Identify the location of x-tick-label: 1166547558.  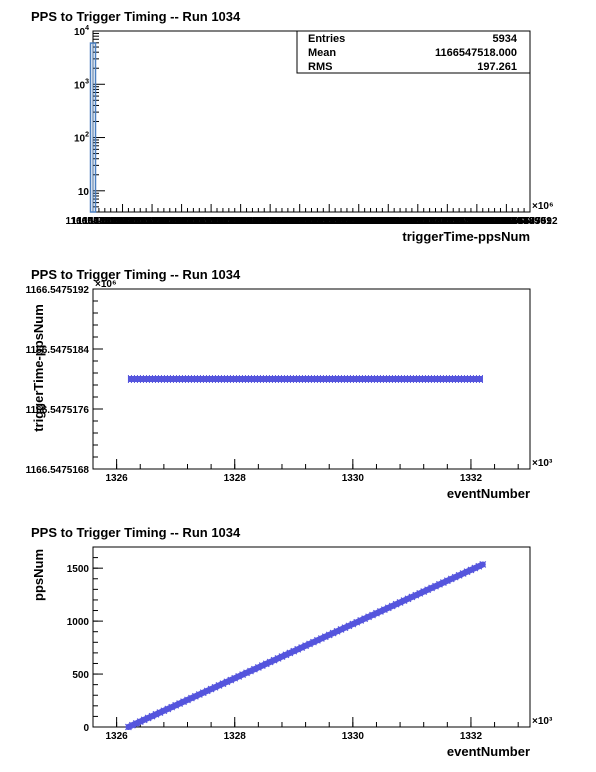
(330, 221).